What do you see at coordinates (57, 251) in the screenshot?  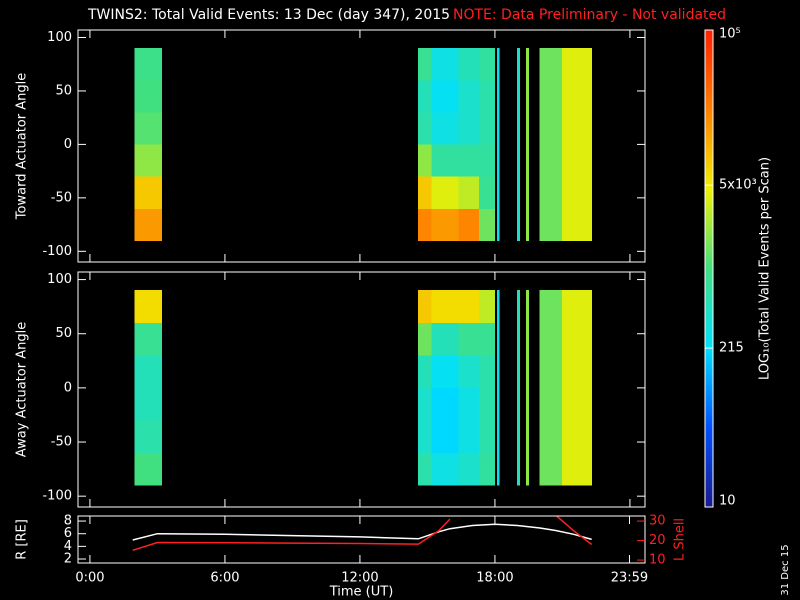 I see `y-tick-label: -100` at bounding box center [57, 251].